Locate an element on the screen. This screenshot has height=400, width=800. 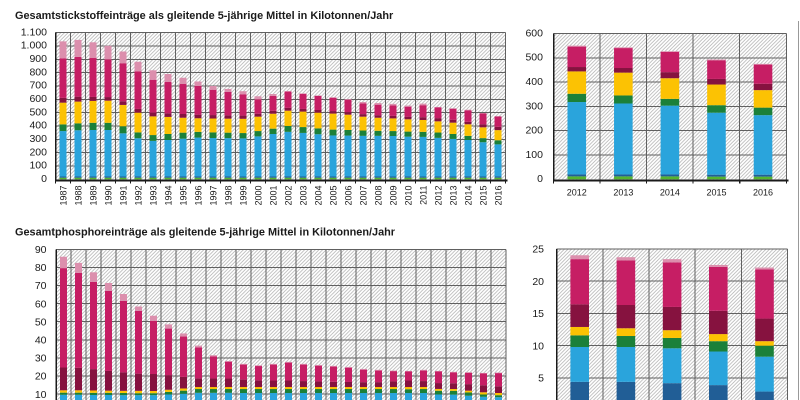
svg-text: 2009 is located at coordinates (393, 196).